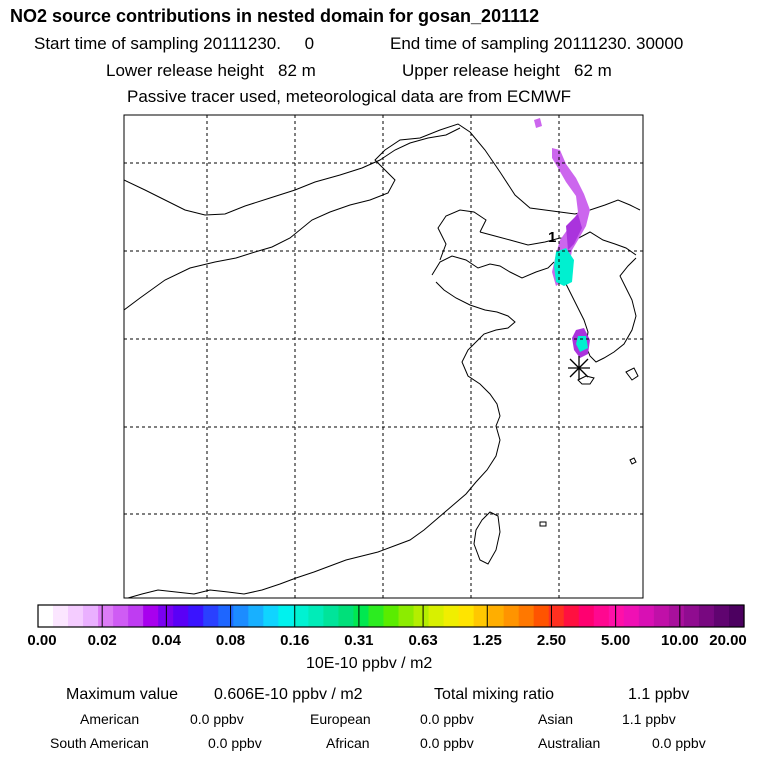 This screenshot has width=768, height=768. I want to click on region-name: American, so click(110, 719).